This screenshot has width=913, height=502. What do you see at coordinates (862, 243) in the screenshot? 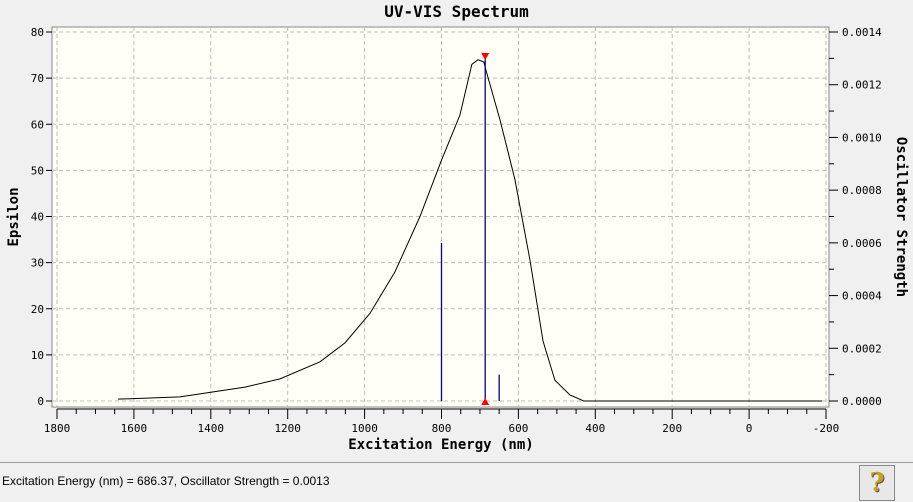
I see `y2-tick-label: 0.0006` at bounding box center [862, 243].